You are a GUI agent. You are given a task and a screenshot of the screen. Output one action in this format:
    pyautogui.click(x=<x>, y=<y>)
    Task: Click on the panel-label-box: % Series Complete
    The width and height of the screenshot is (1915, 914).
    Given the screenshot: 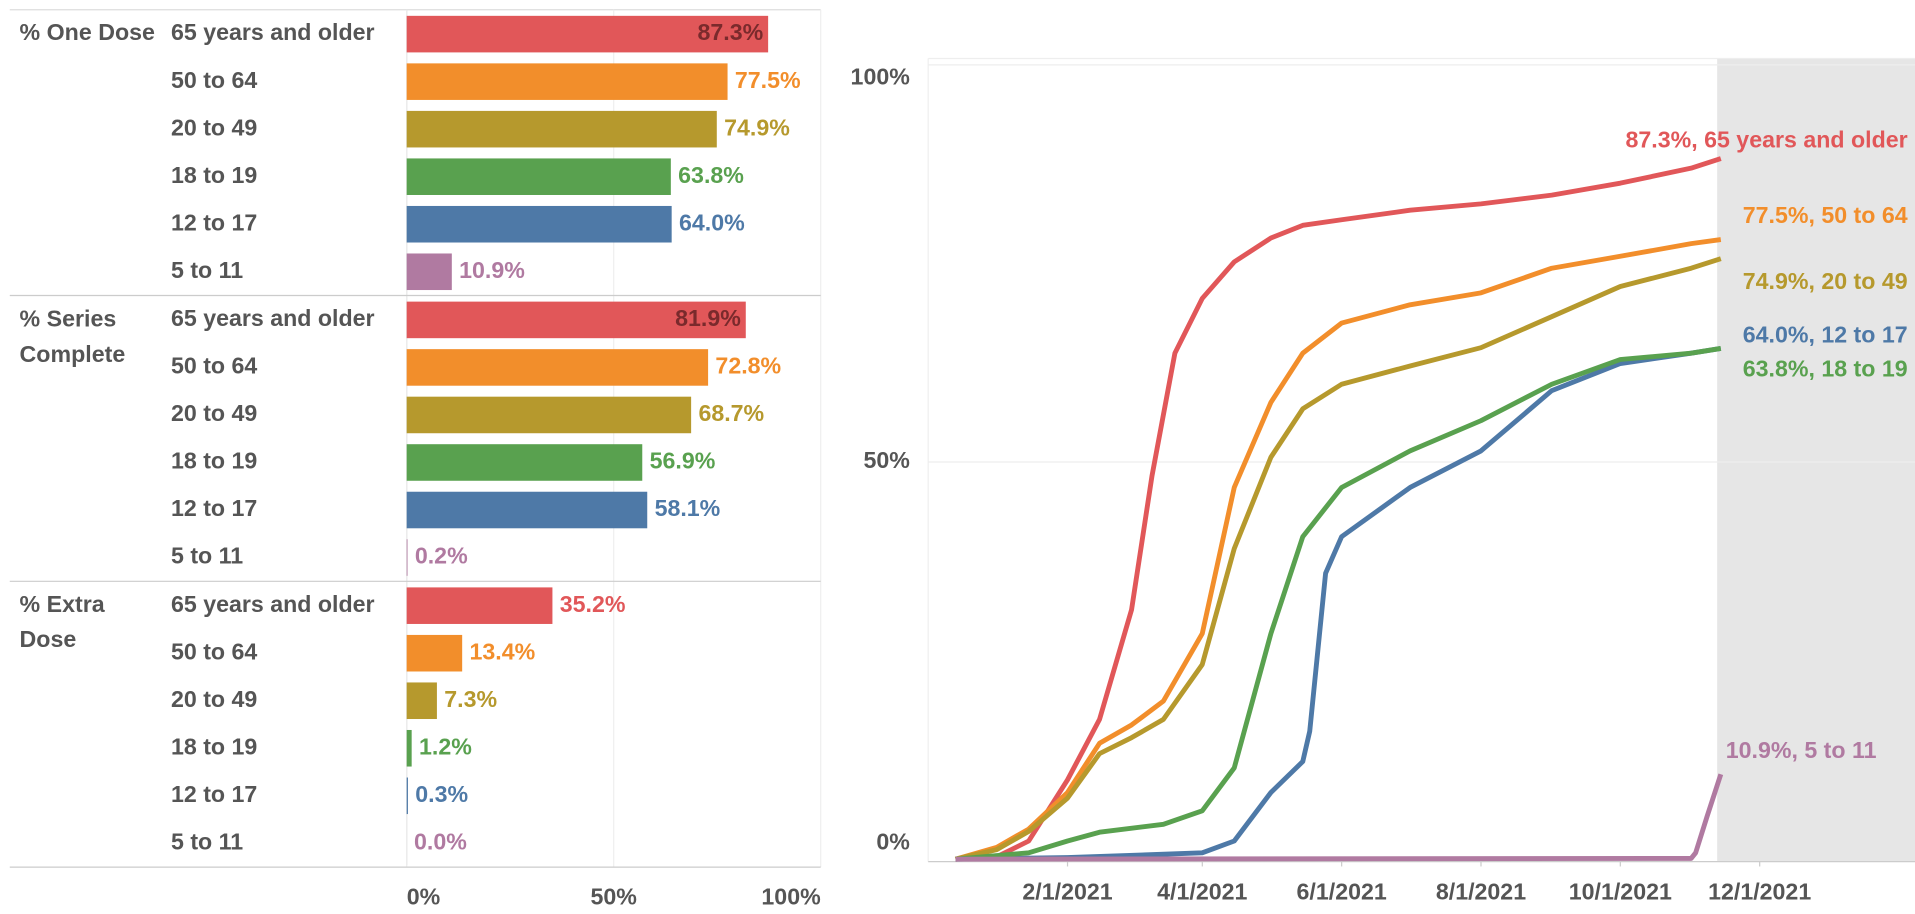 What is the action you would take?
    pyautogui.click(x=72, y=337)
    